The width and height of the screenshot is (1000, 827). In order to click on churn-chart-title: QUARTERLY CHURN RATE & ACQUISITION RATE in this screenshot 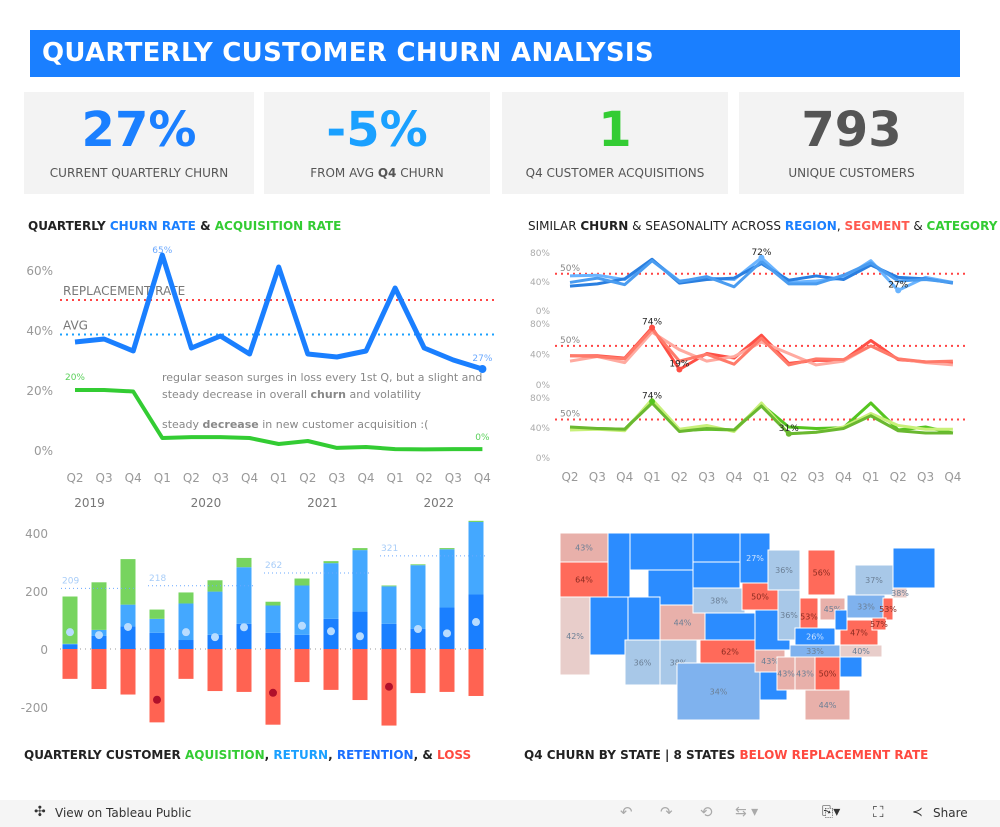, I will do `click(184, 226)`.